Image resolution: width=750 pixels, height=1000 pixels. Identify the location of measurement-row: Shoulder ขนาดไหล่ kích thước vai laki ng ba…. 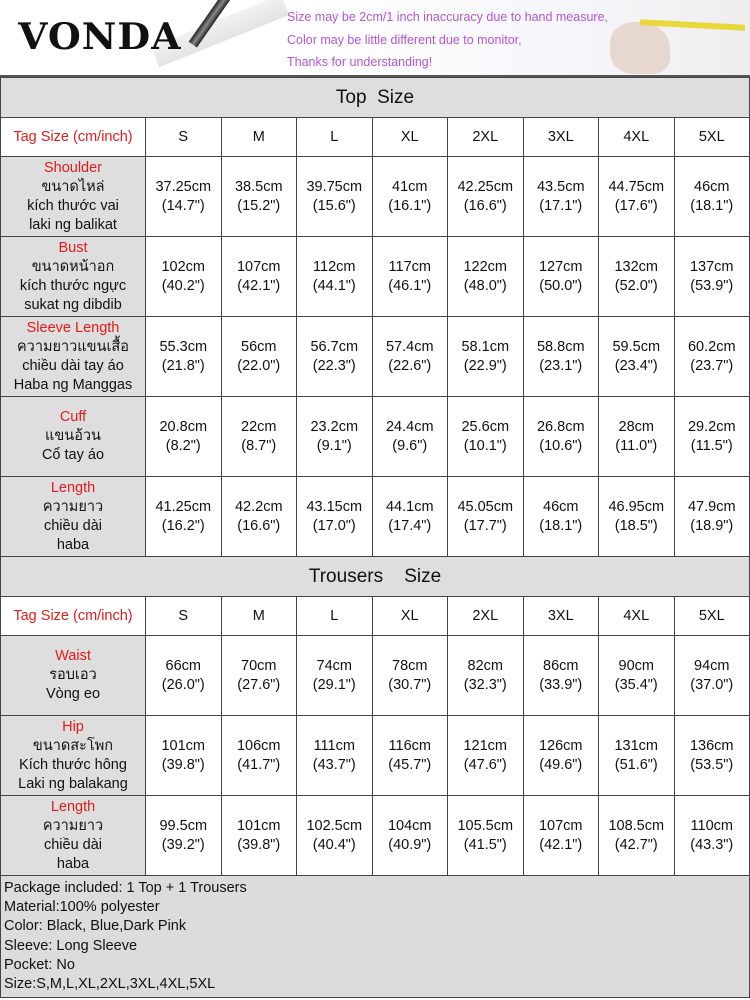
(375, 196).